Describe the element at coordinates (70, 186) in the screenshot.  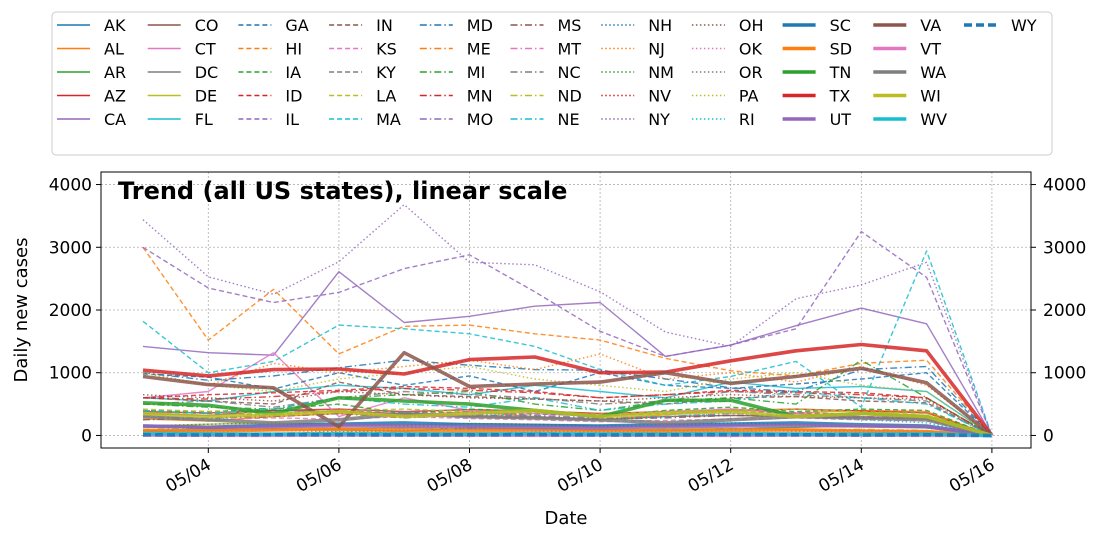
I see `y-tick-label: 4000` at that location.